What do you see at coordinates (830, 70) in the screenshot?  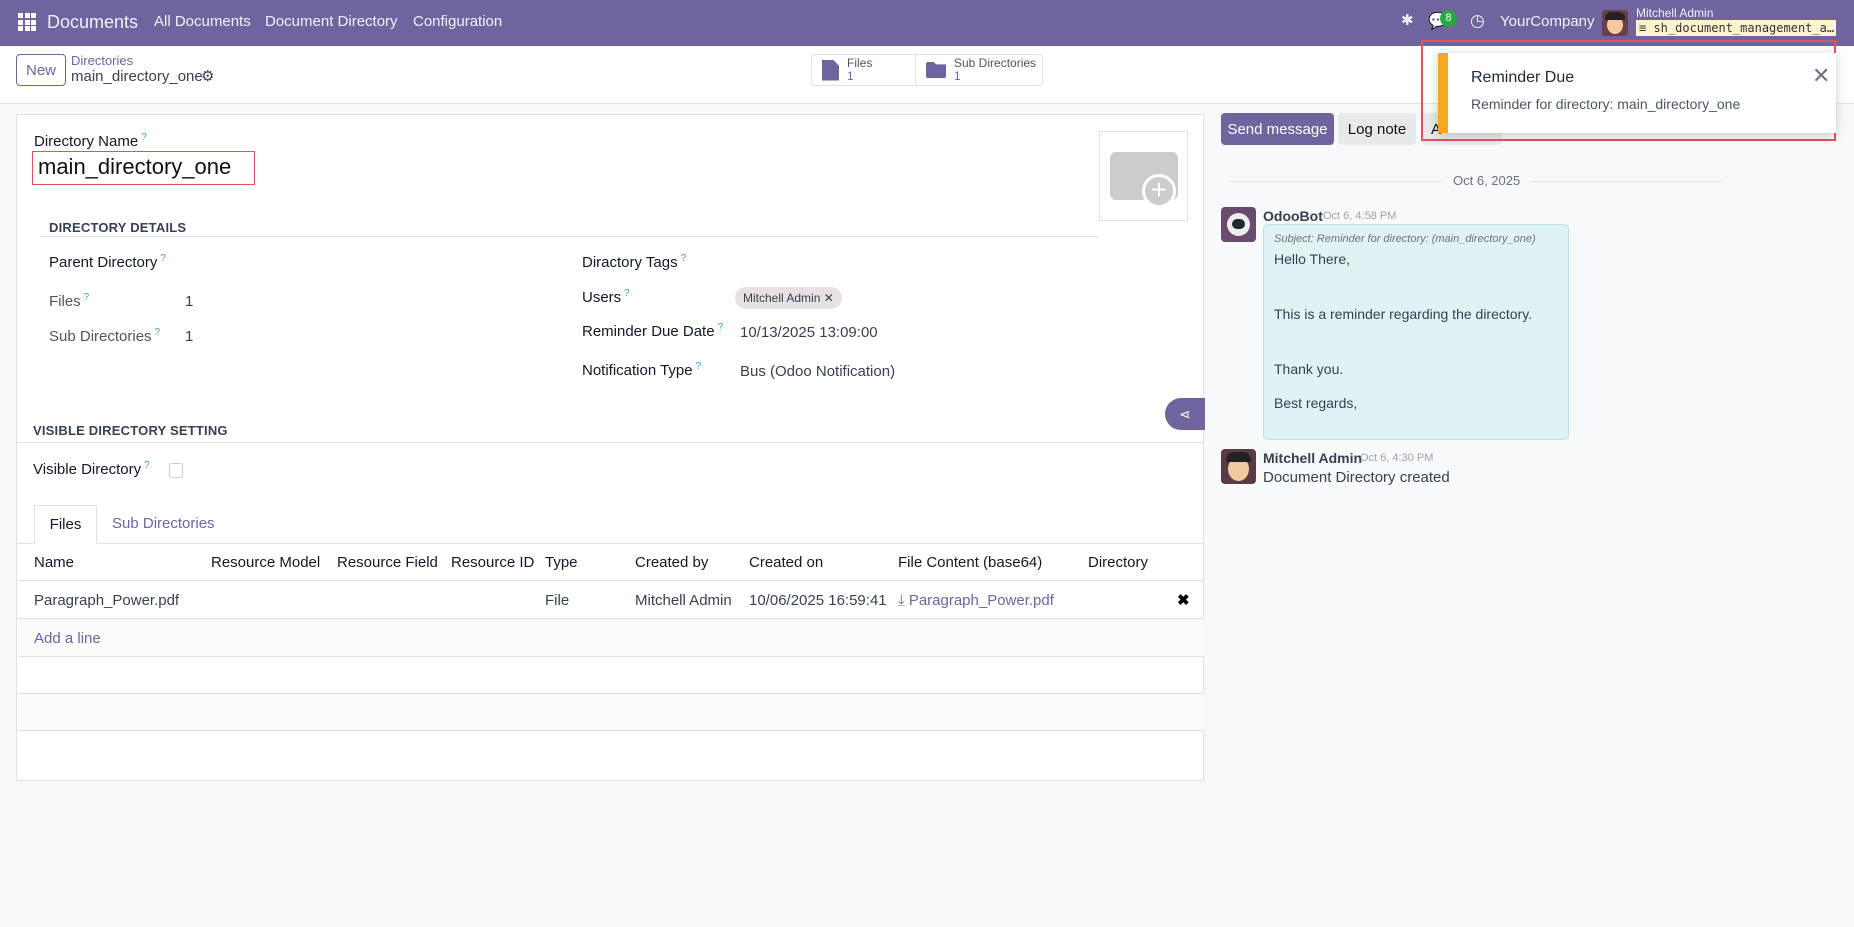 I see `file-icon` at bounding box center [830, 70].